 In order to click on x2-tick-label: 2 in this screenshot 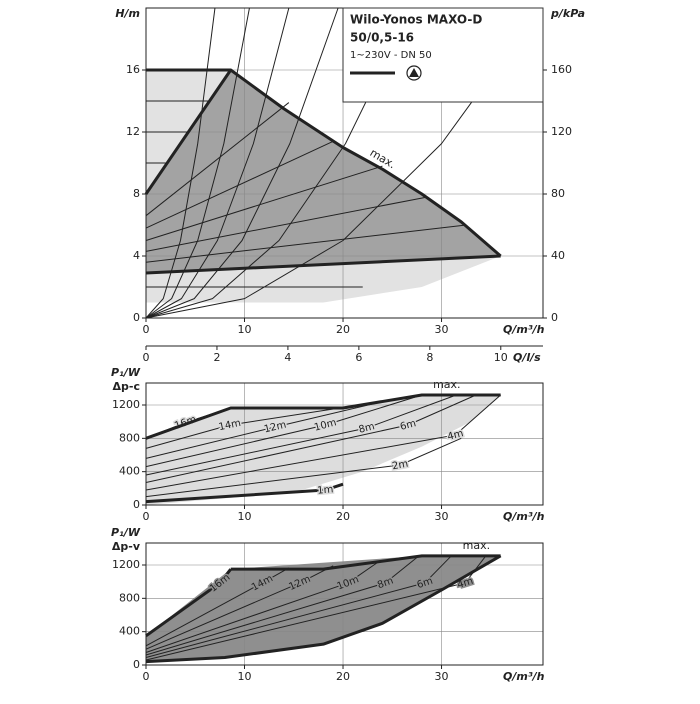, I will do `click(216, 357)`.